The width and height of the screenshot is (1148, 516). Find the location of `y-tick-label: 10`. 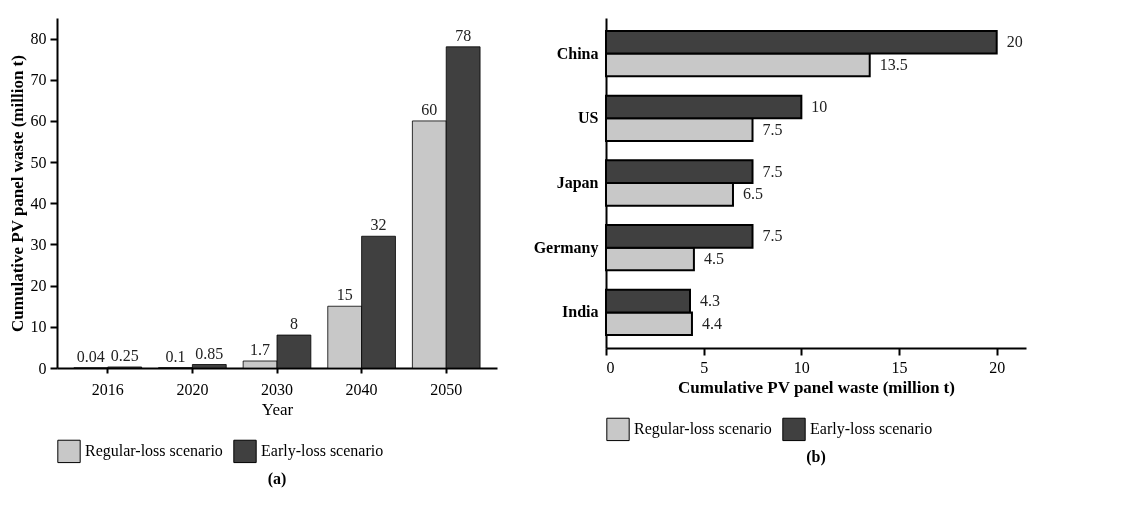

y-tick-label: 10 is located at coordinates (38, 327).